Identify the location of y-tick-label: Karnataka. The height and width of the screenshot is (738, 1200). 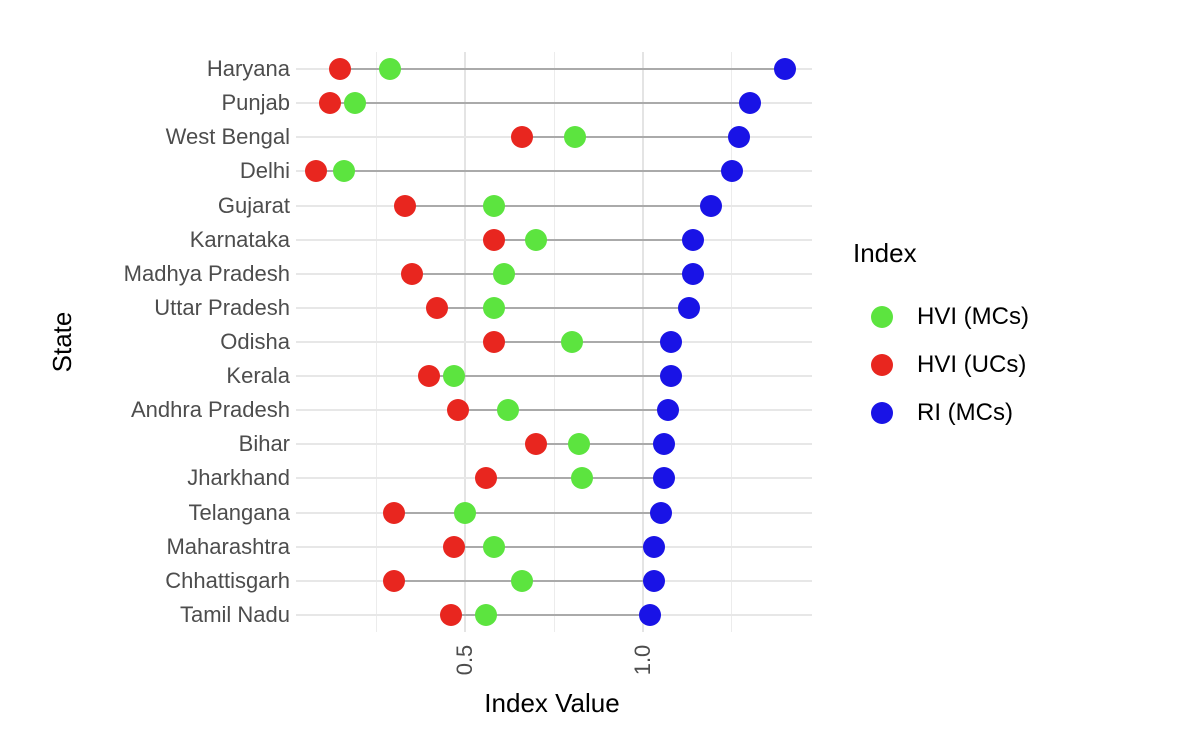
(239, 239).